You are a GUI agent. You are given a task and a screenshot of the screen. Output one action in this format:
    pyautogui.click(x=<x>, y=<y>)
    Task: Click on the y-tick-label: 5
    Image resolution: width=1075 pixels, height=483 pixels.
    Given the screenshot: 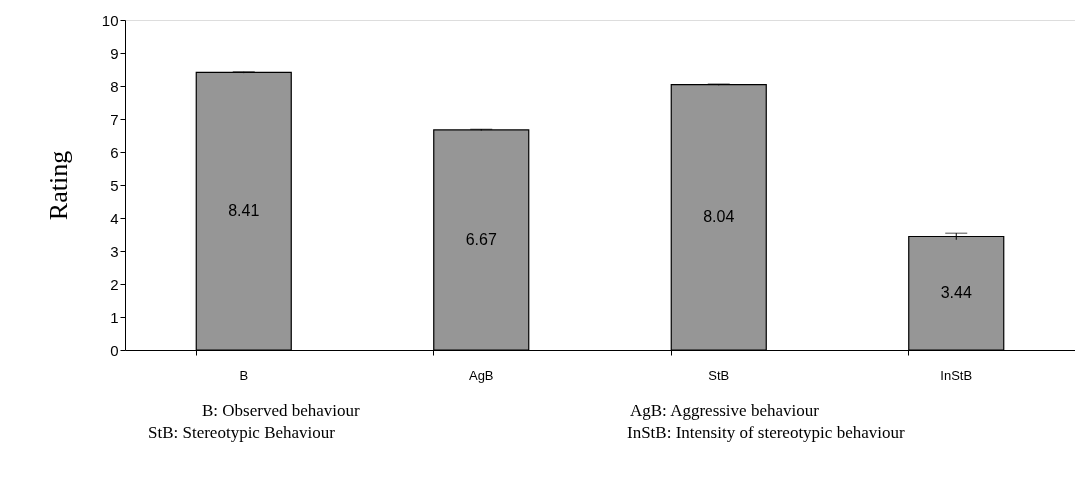 What is the action you would take?
    pyautogui.click(x=114, y=185)
    